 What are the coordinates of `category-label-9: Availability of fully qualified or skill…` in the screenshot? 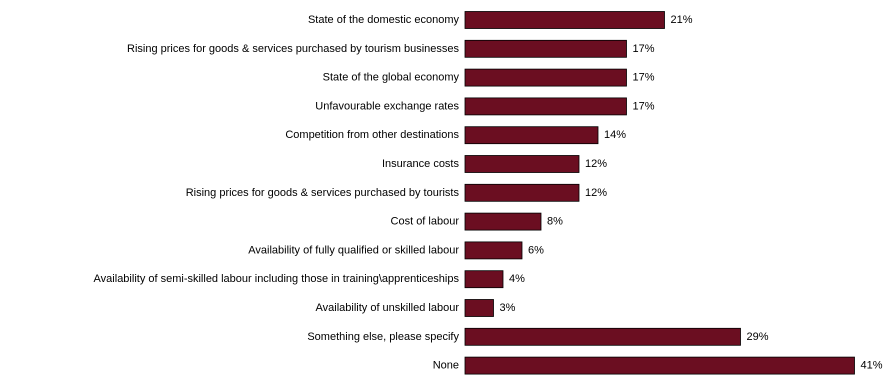 It's located at (353, 250).